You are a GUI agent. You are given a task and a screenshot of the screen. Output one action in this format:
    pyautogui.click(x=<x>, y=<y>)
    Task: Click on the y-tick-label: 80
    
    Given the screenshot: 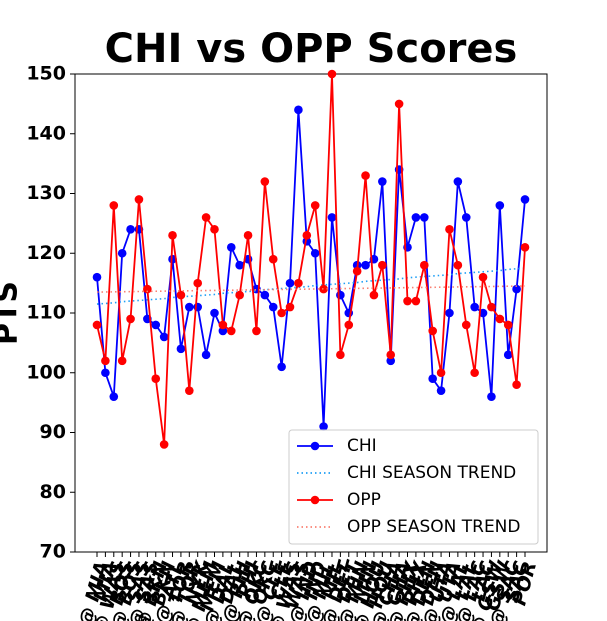 What is the action you would take?
    pyautogui.click(x=53, y=492)
    